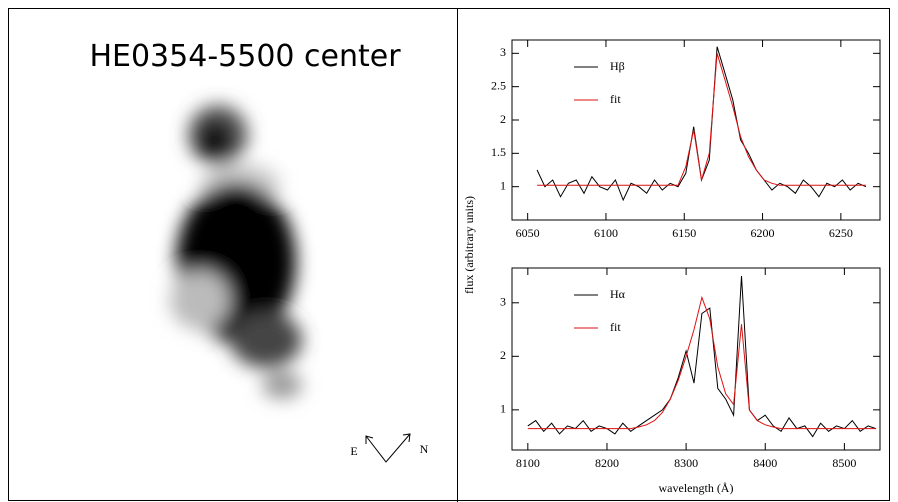 The height and width of the screenshot is (502, 898). I want to click on image-title: HE0354-5500 center, so click(245, 56).